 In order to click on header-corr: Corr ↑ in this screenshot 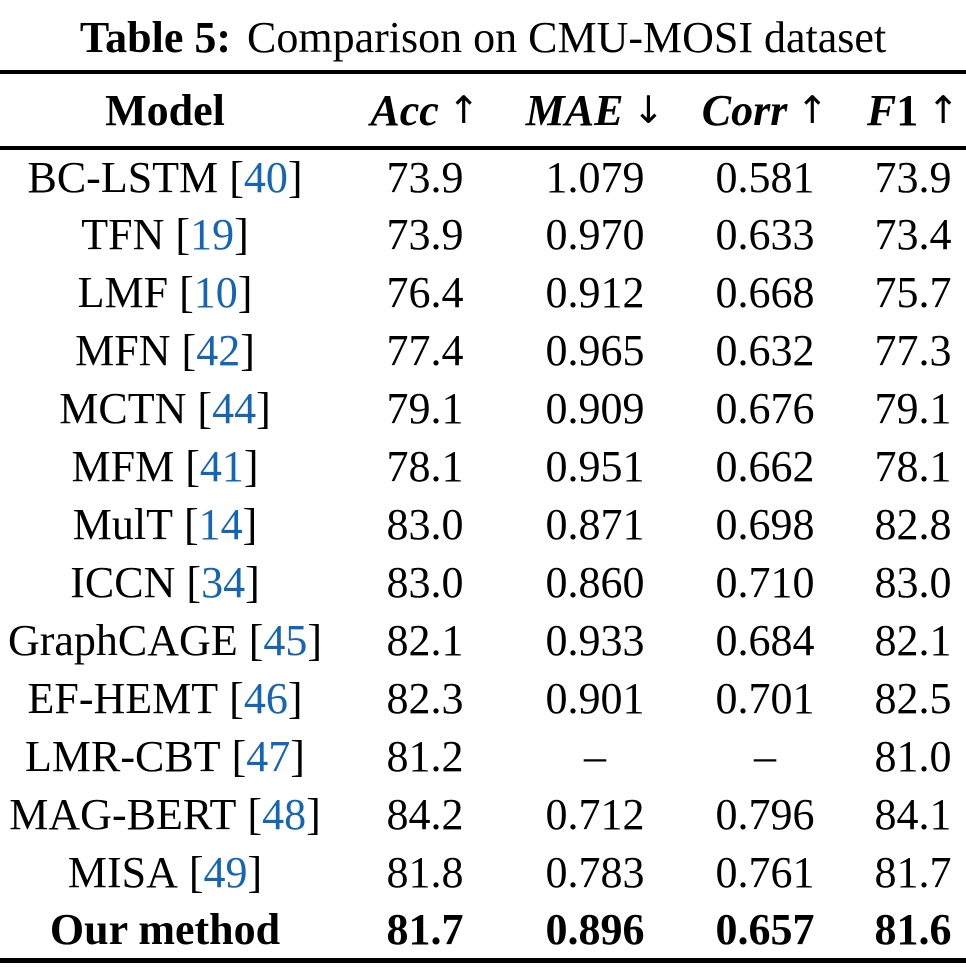, I will do `click(765, 111)`.